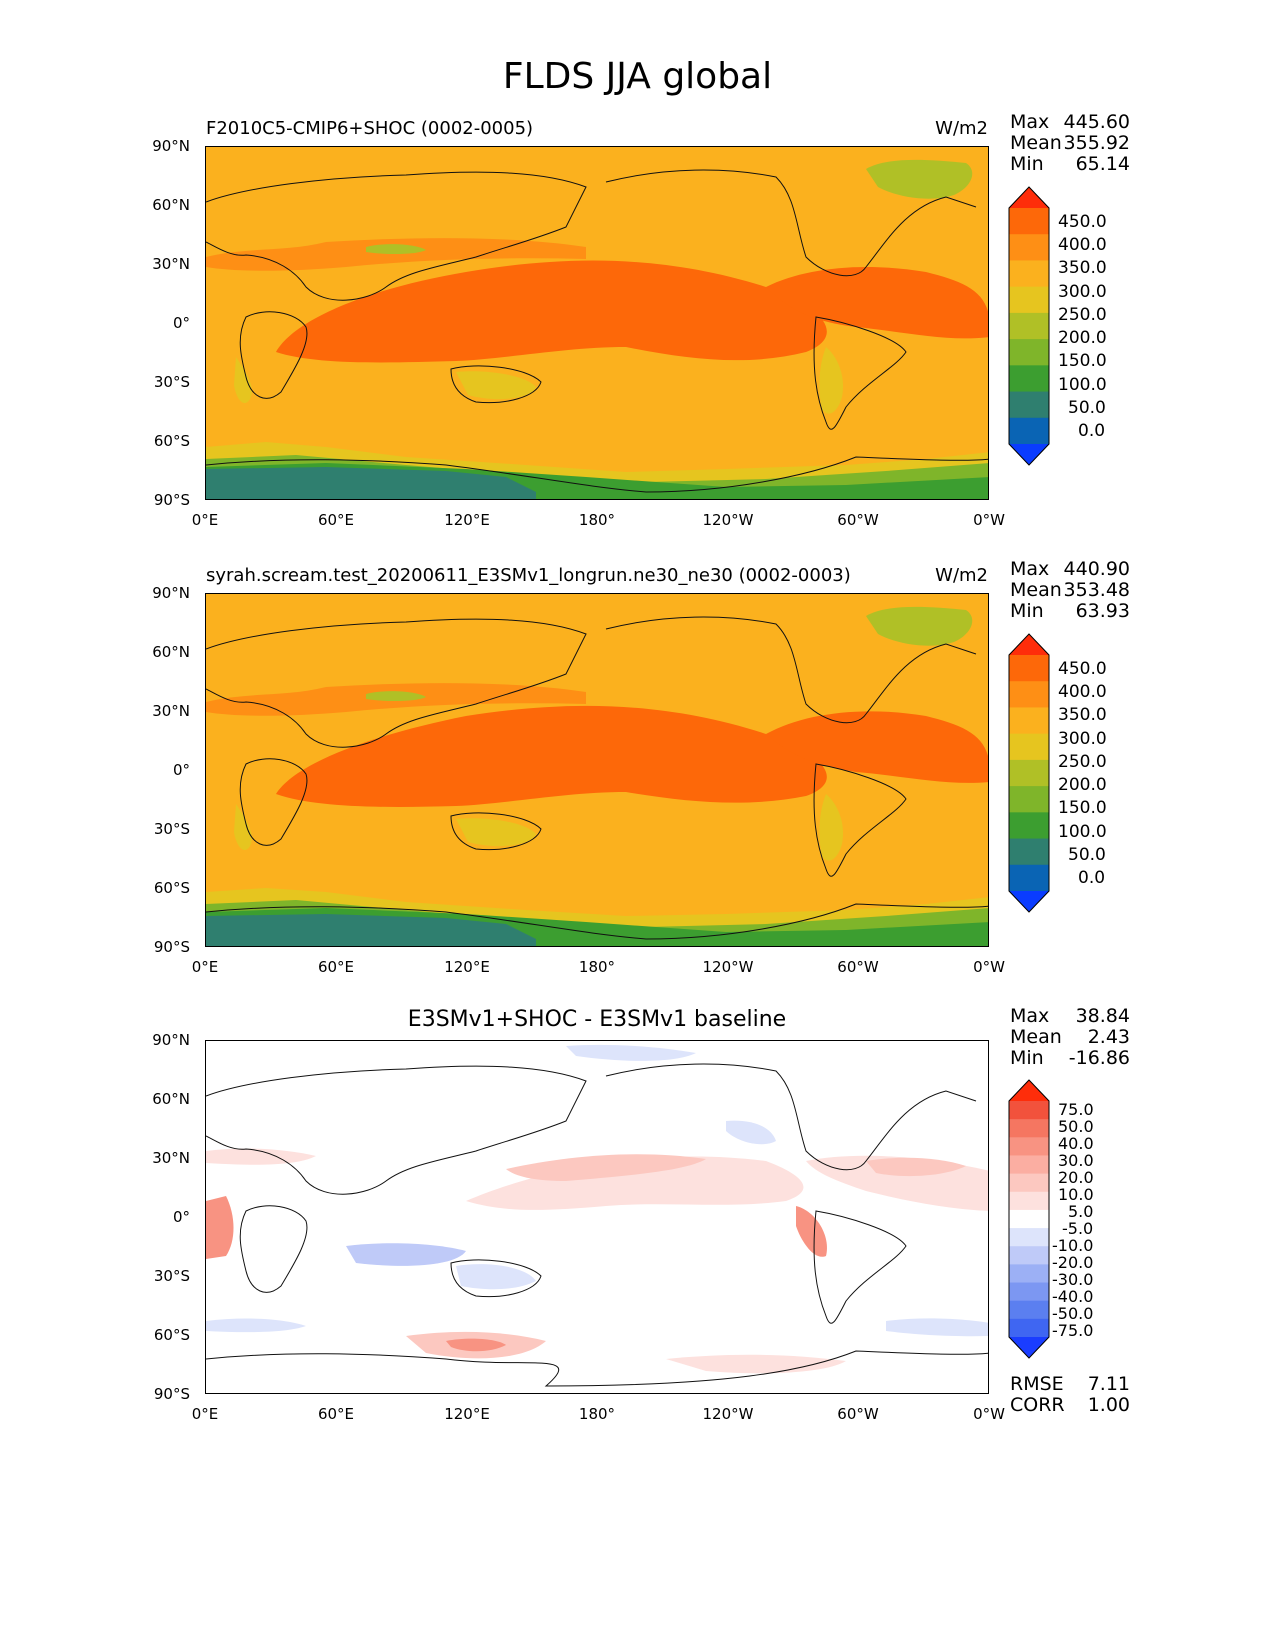 The width and height of the screenshot is (1275, 1650). I want to click on benguela-positive, so click(220, 1227).